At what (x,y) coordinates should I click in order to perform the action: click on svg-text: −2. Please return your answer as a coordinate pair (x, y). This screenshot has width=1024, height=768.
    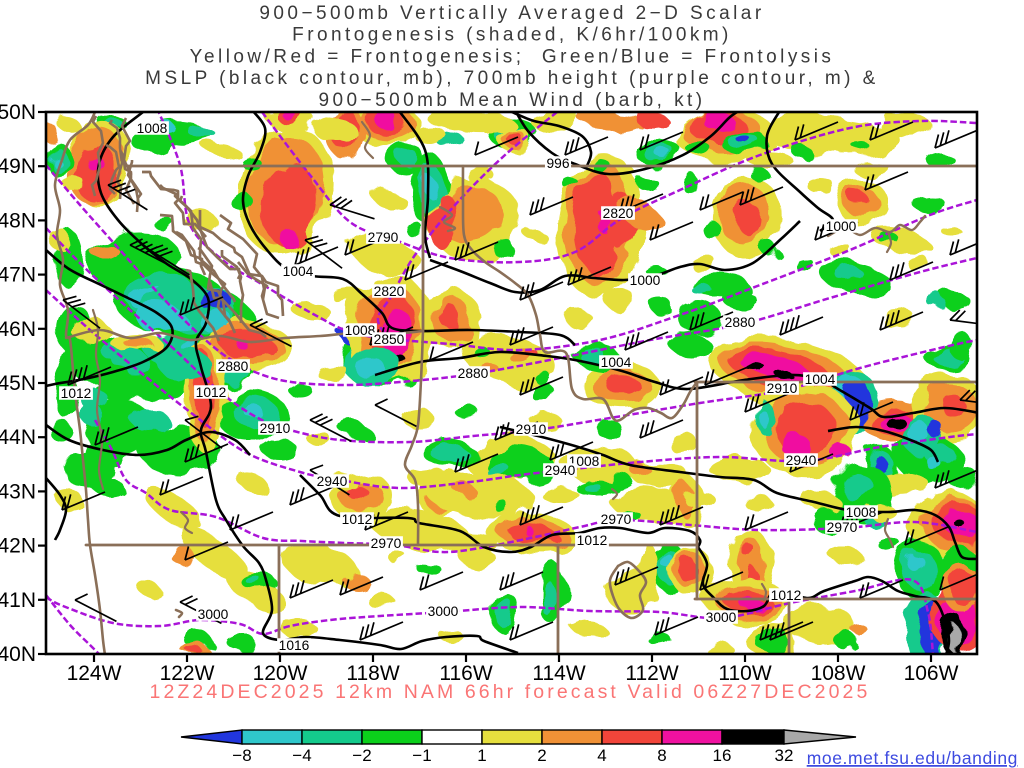
    Looking at the image, I should click on (361, 755).